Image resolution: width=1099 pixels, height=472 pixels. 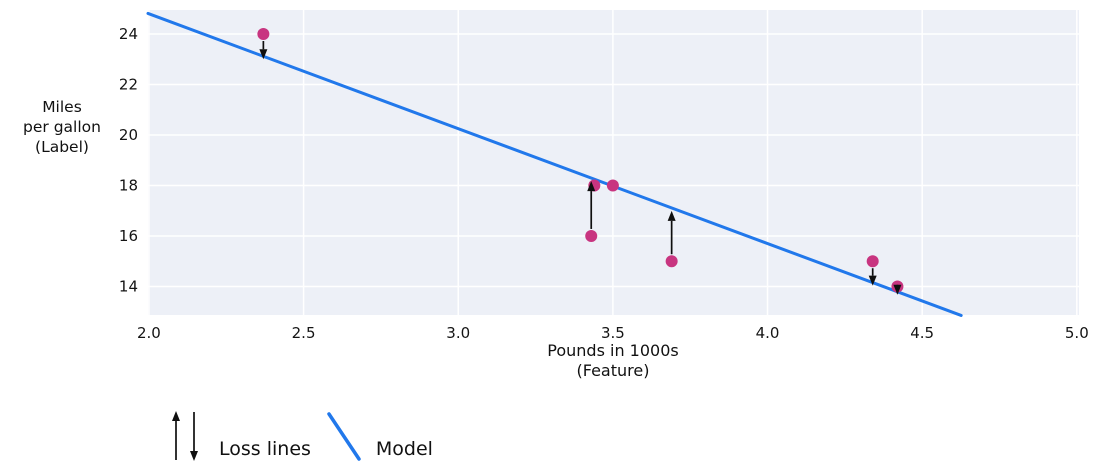 What do you see at coordinates (458, 333) in the screenshot?
I see `x-tick-label: 3.0` at bounding box center [458, 333].